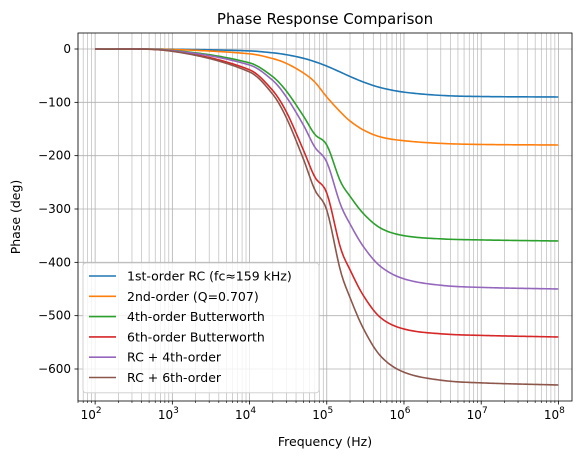  Describe the element at coordinates (54, 369) in the screenshot. I see `y-tick-label: −600` at that location.